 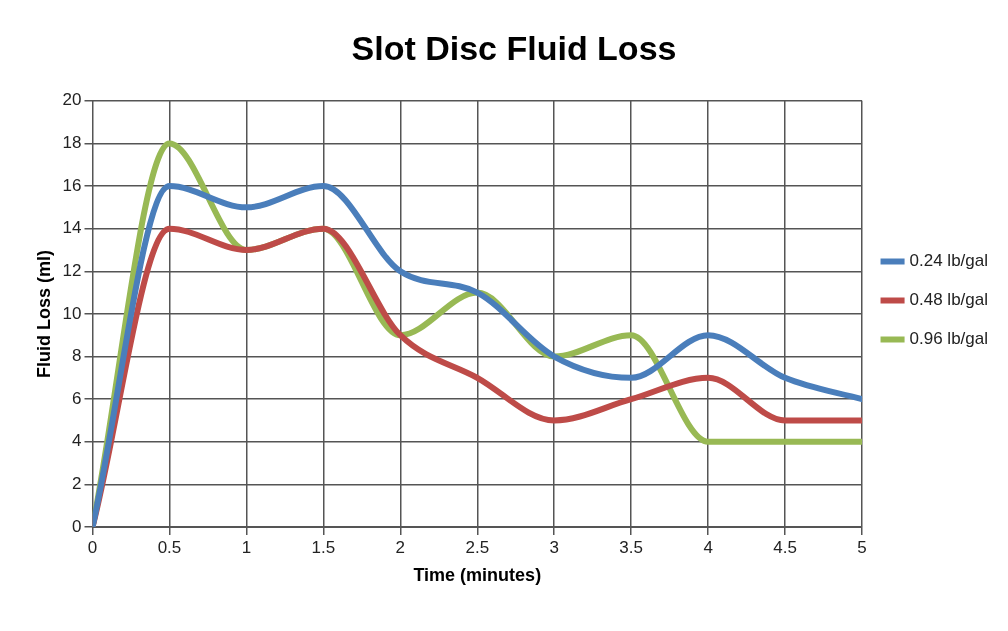 What do you see at coordinates (169, 547) in the screenshot?
I see `x-tick-label: 0.5` at bounding box center [169, 547].